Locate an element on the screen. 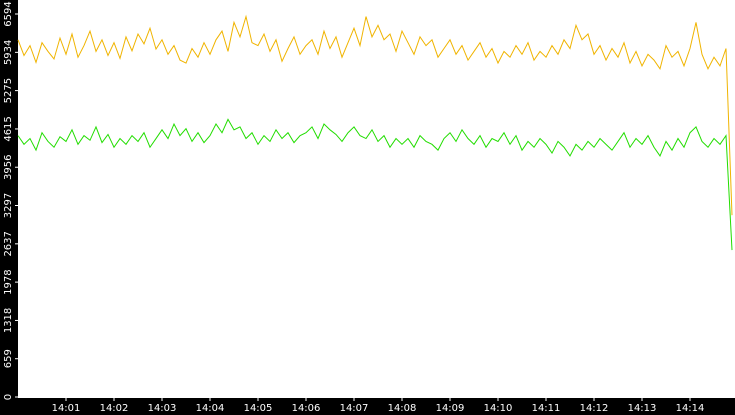 Image resolution: width=735 pixels, height=415 pixels. x-tick-label: 14:13 is located at coordinates (642, 408).